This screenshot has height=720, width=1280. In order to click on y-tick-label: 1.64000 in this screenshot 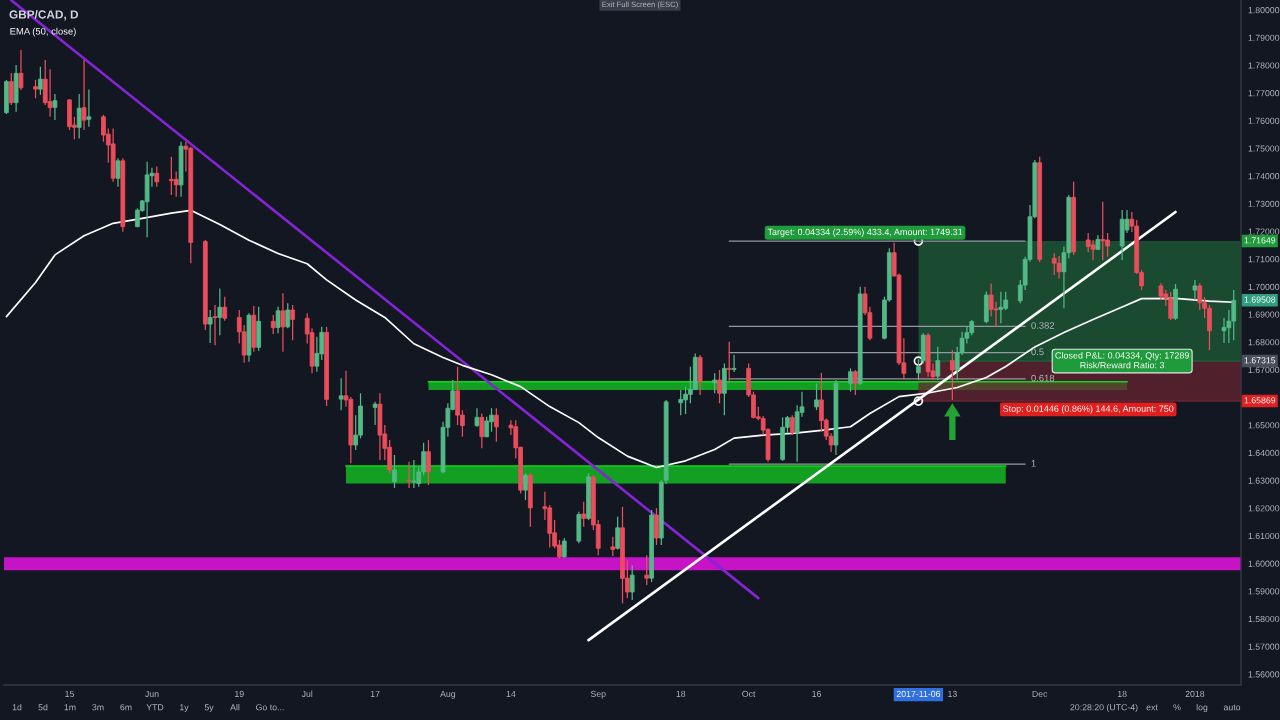, I will do `click(1264, 453)`.